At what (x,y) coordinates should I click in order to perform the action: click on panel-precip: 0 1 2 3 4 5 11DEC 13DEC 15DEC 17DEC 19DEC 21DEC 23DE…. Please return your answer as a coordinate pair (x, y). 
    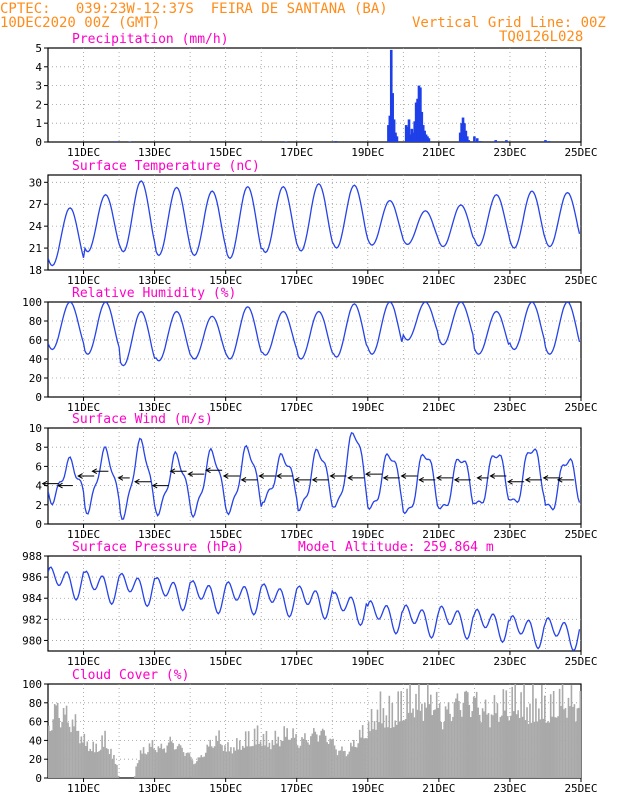
    Looking at the image, I should click on (316, 95).